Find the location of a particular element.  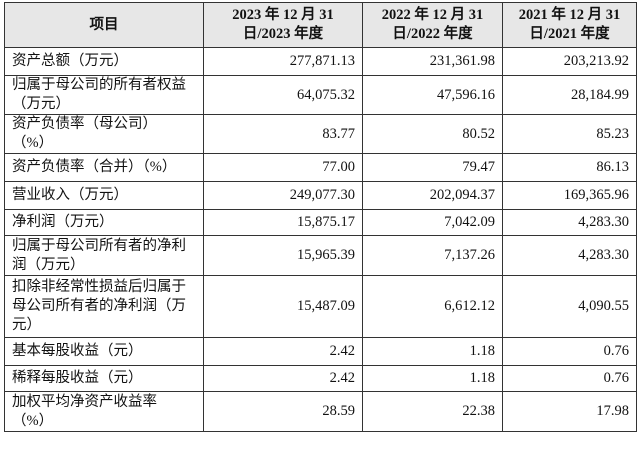

row-label: 营业收入（万元） is located at coordinates (104, 195).